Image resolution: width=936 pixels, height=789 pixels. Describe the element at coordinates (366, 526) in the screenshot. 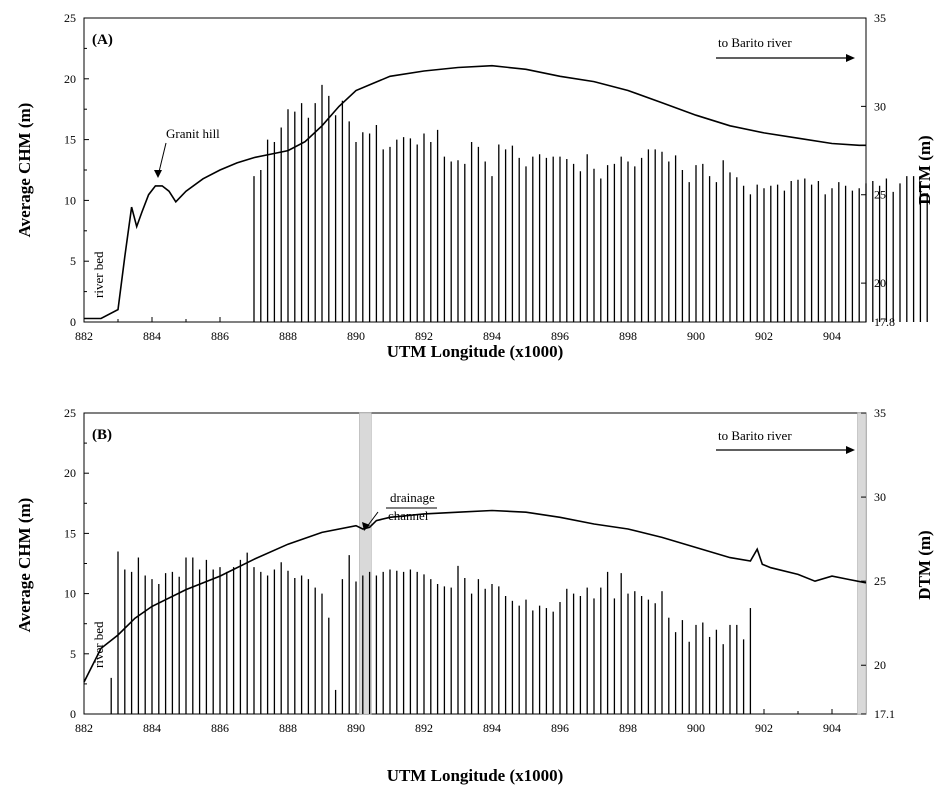

I see `panel-b-drainage-arrowhead` at that location.